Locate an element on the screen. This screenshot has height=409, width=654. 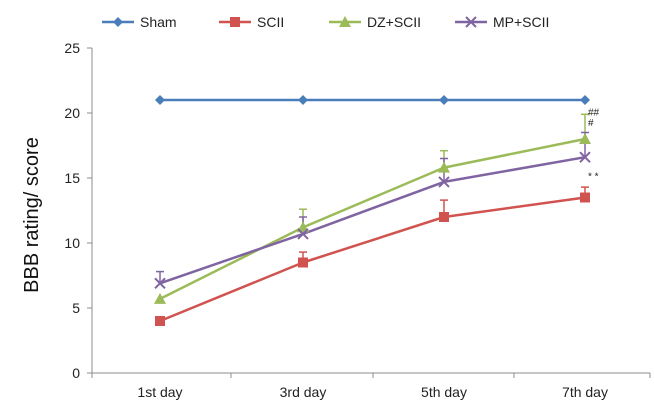
y-axis: 0 5 10 15 20 25 is located at coordinates (78, 210).